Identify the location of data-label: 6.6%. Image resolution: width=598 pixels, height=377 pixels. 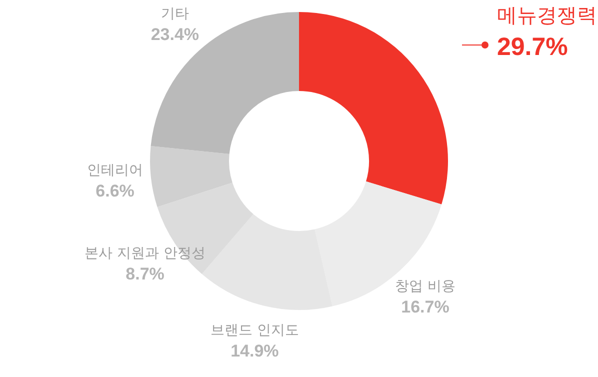
(115, 191).